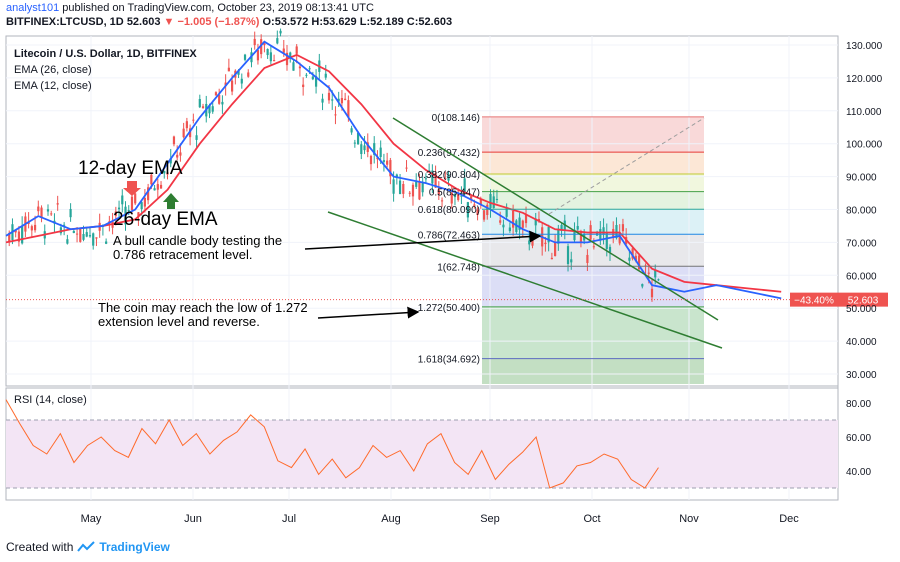 The height and width of the screenshot is (562, 900). What do you see at coordinates (33, 8) in the screenshot?
I see `author-link: analyst101` at bounding box center [33, 8].